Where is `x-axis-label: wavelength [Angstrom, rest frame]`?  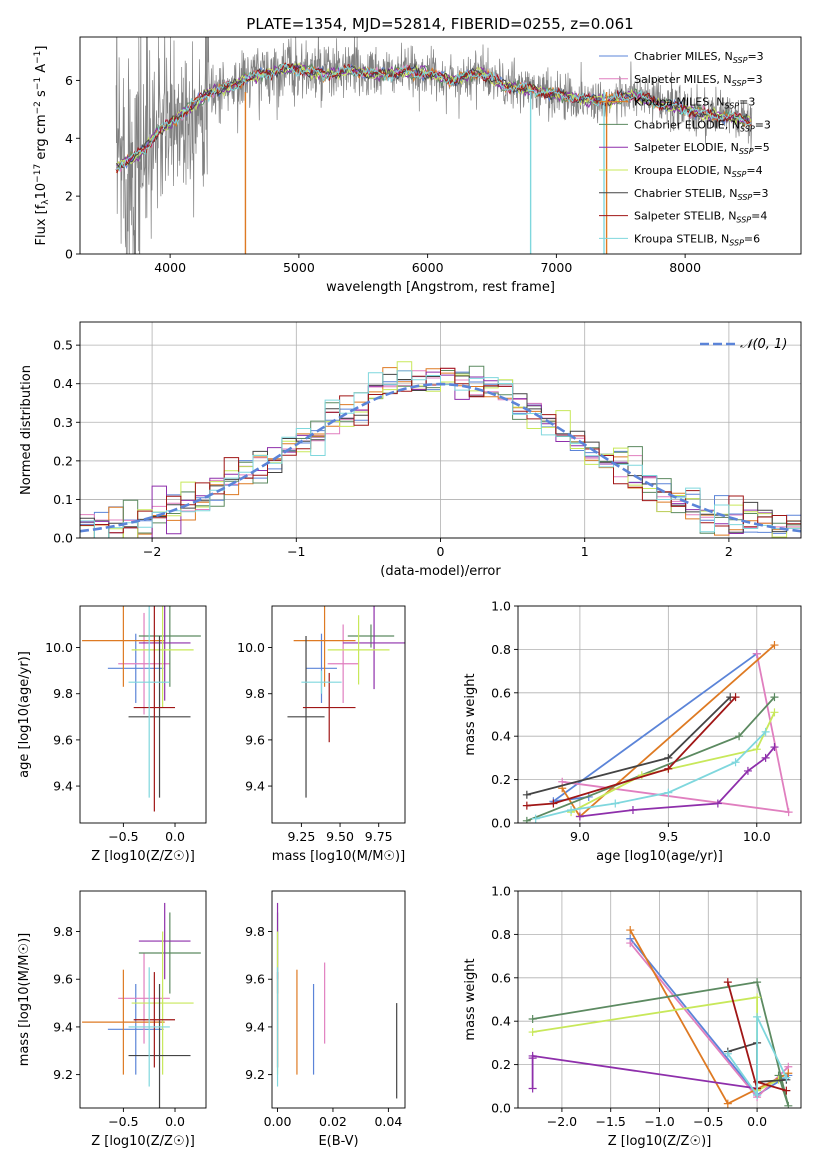
x-axis-label: wavelength [Angstrom, rest frame] is located at coordinates (440, 287).